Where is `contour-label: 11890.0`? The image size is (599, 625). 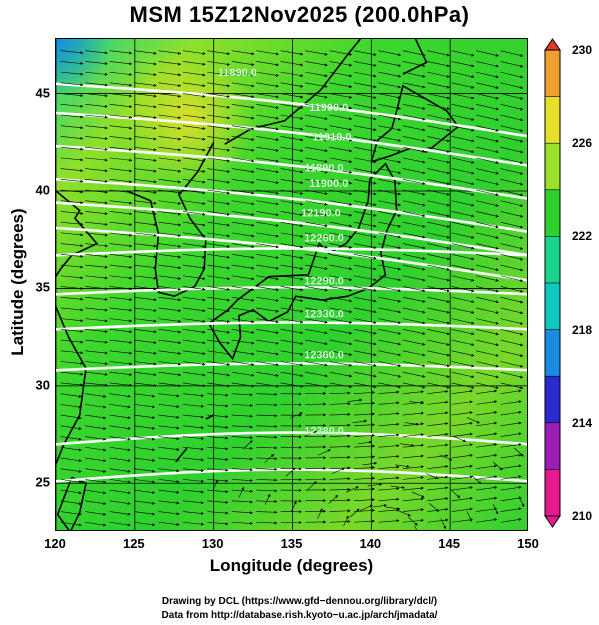 contour-label: 11890.0 is located at coordinates (323, 169).